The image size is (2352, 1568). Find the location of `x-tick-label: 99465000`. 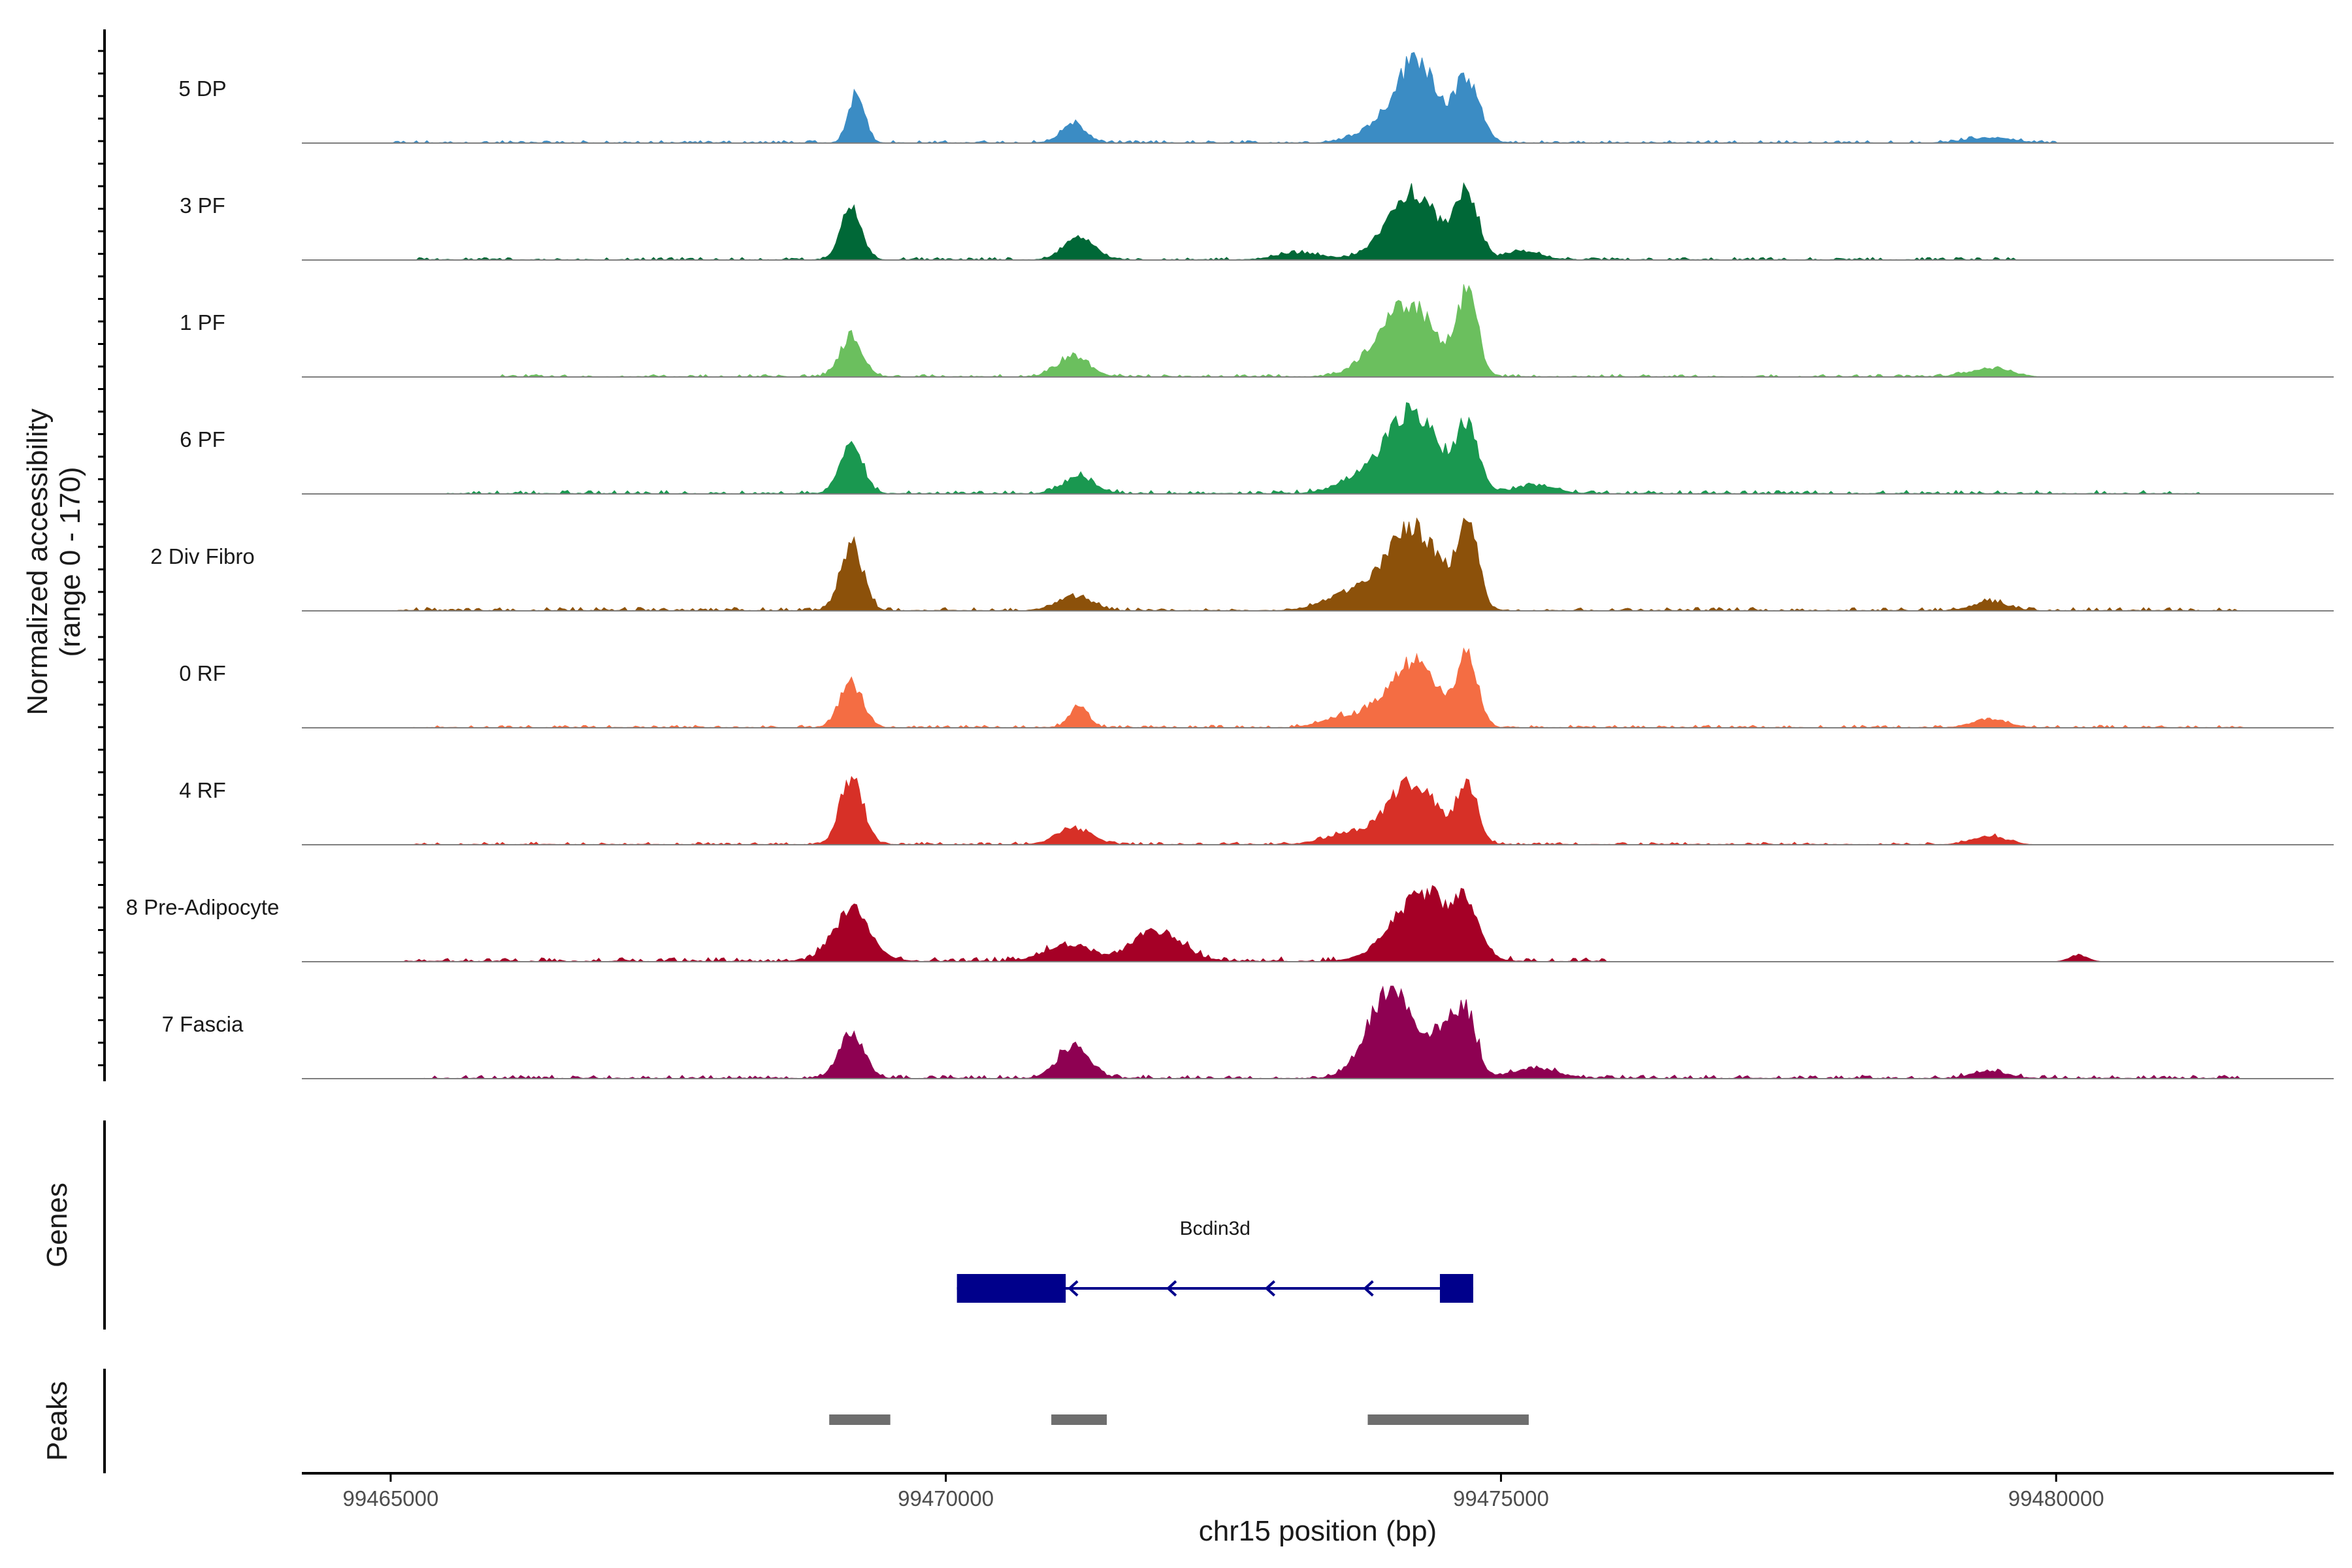

x-tick-label: 99465000 is located at coordinates (391, 1498).